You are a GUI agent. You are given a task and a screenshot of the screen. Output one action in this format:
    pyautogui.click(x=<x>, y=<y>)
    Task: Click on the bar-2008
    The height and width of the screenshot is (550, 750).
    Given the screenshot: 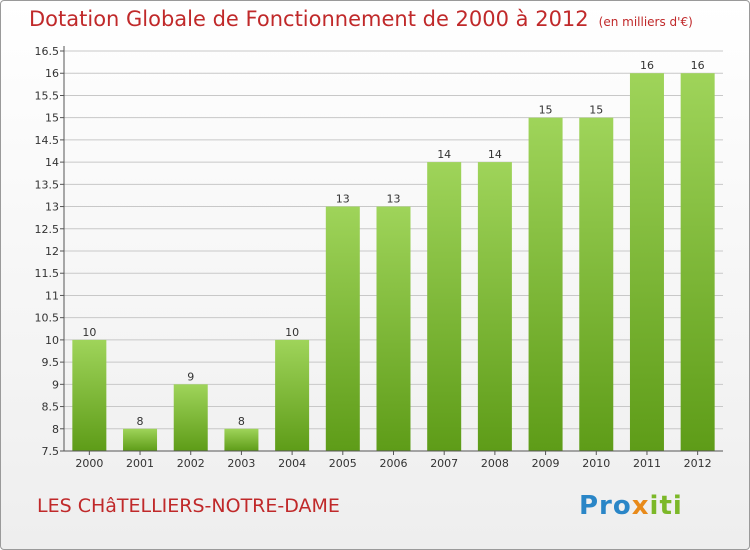 What is the action you would take?
    pyautogui.click(x=494, y=306)
    